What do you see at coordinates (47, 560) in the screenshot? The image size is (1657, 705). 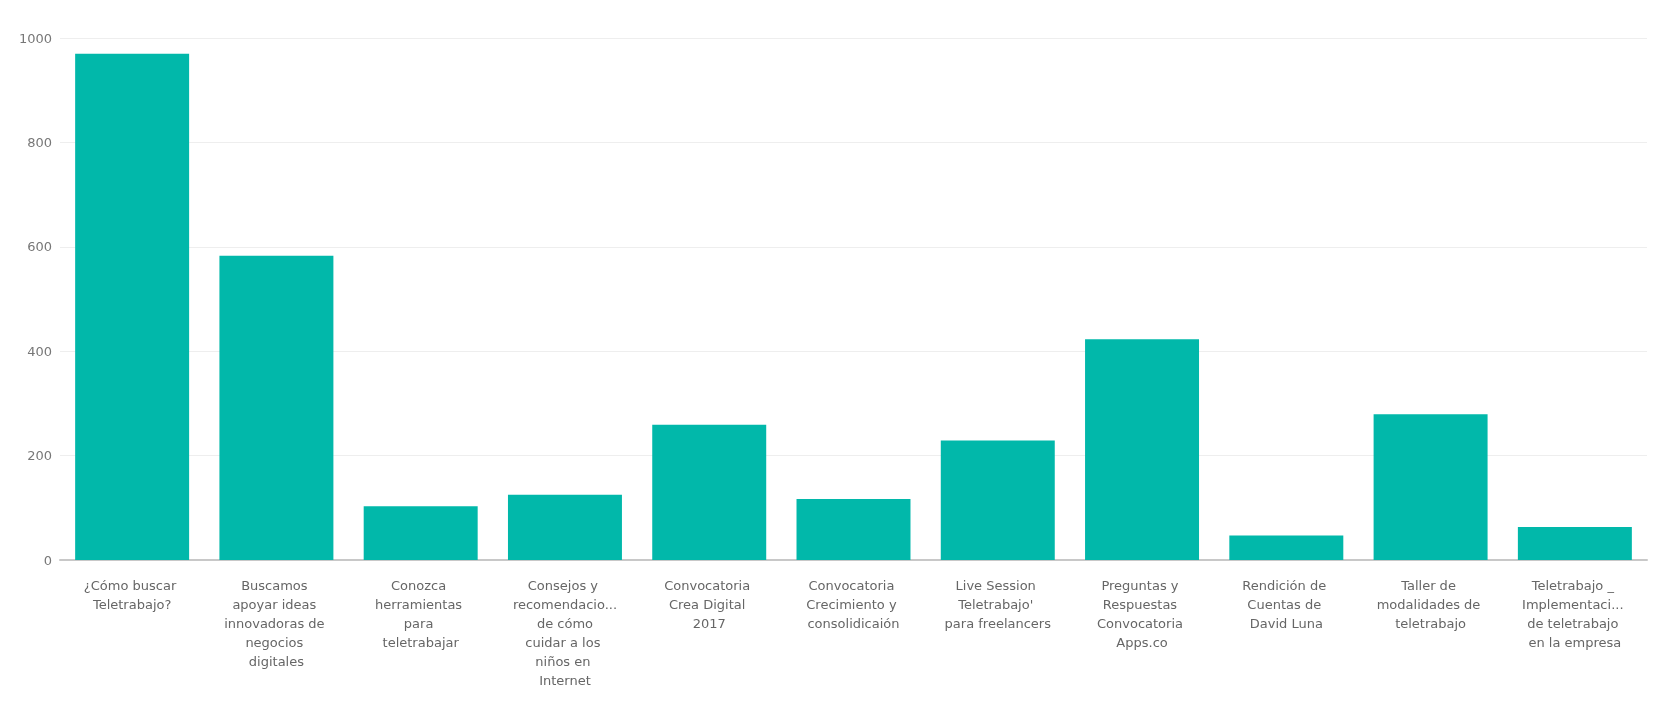 I see `y-tick-label: 0` at bounding box center [47, 560].